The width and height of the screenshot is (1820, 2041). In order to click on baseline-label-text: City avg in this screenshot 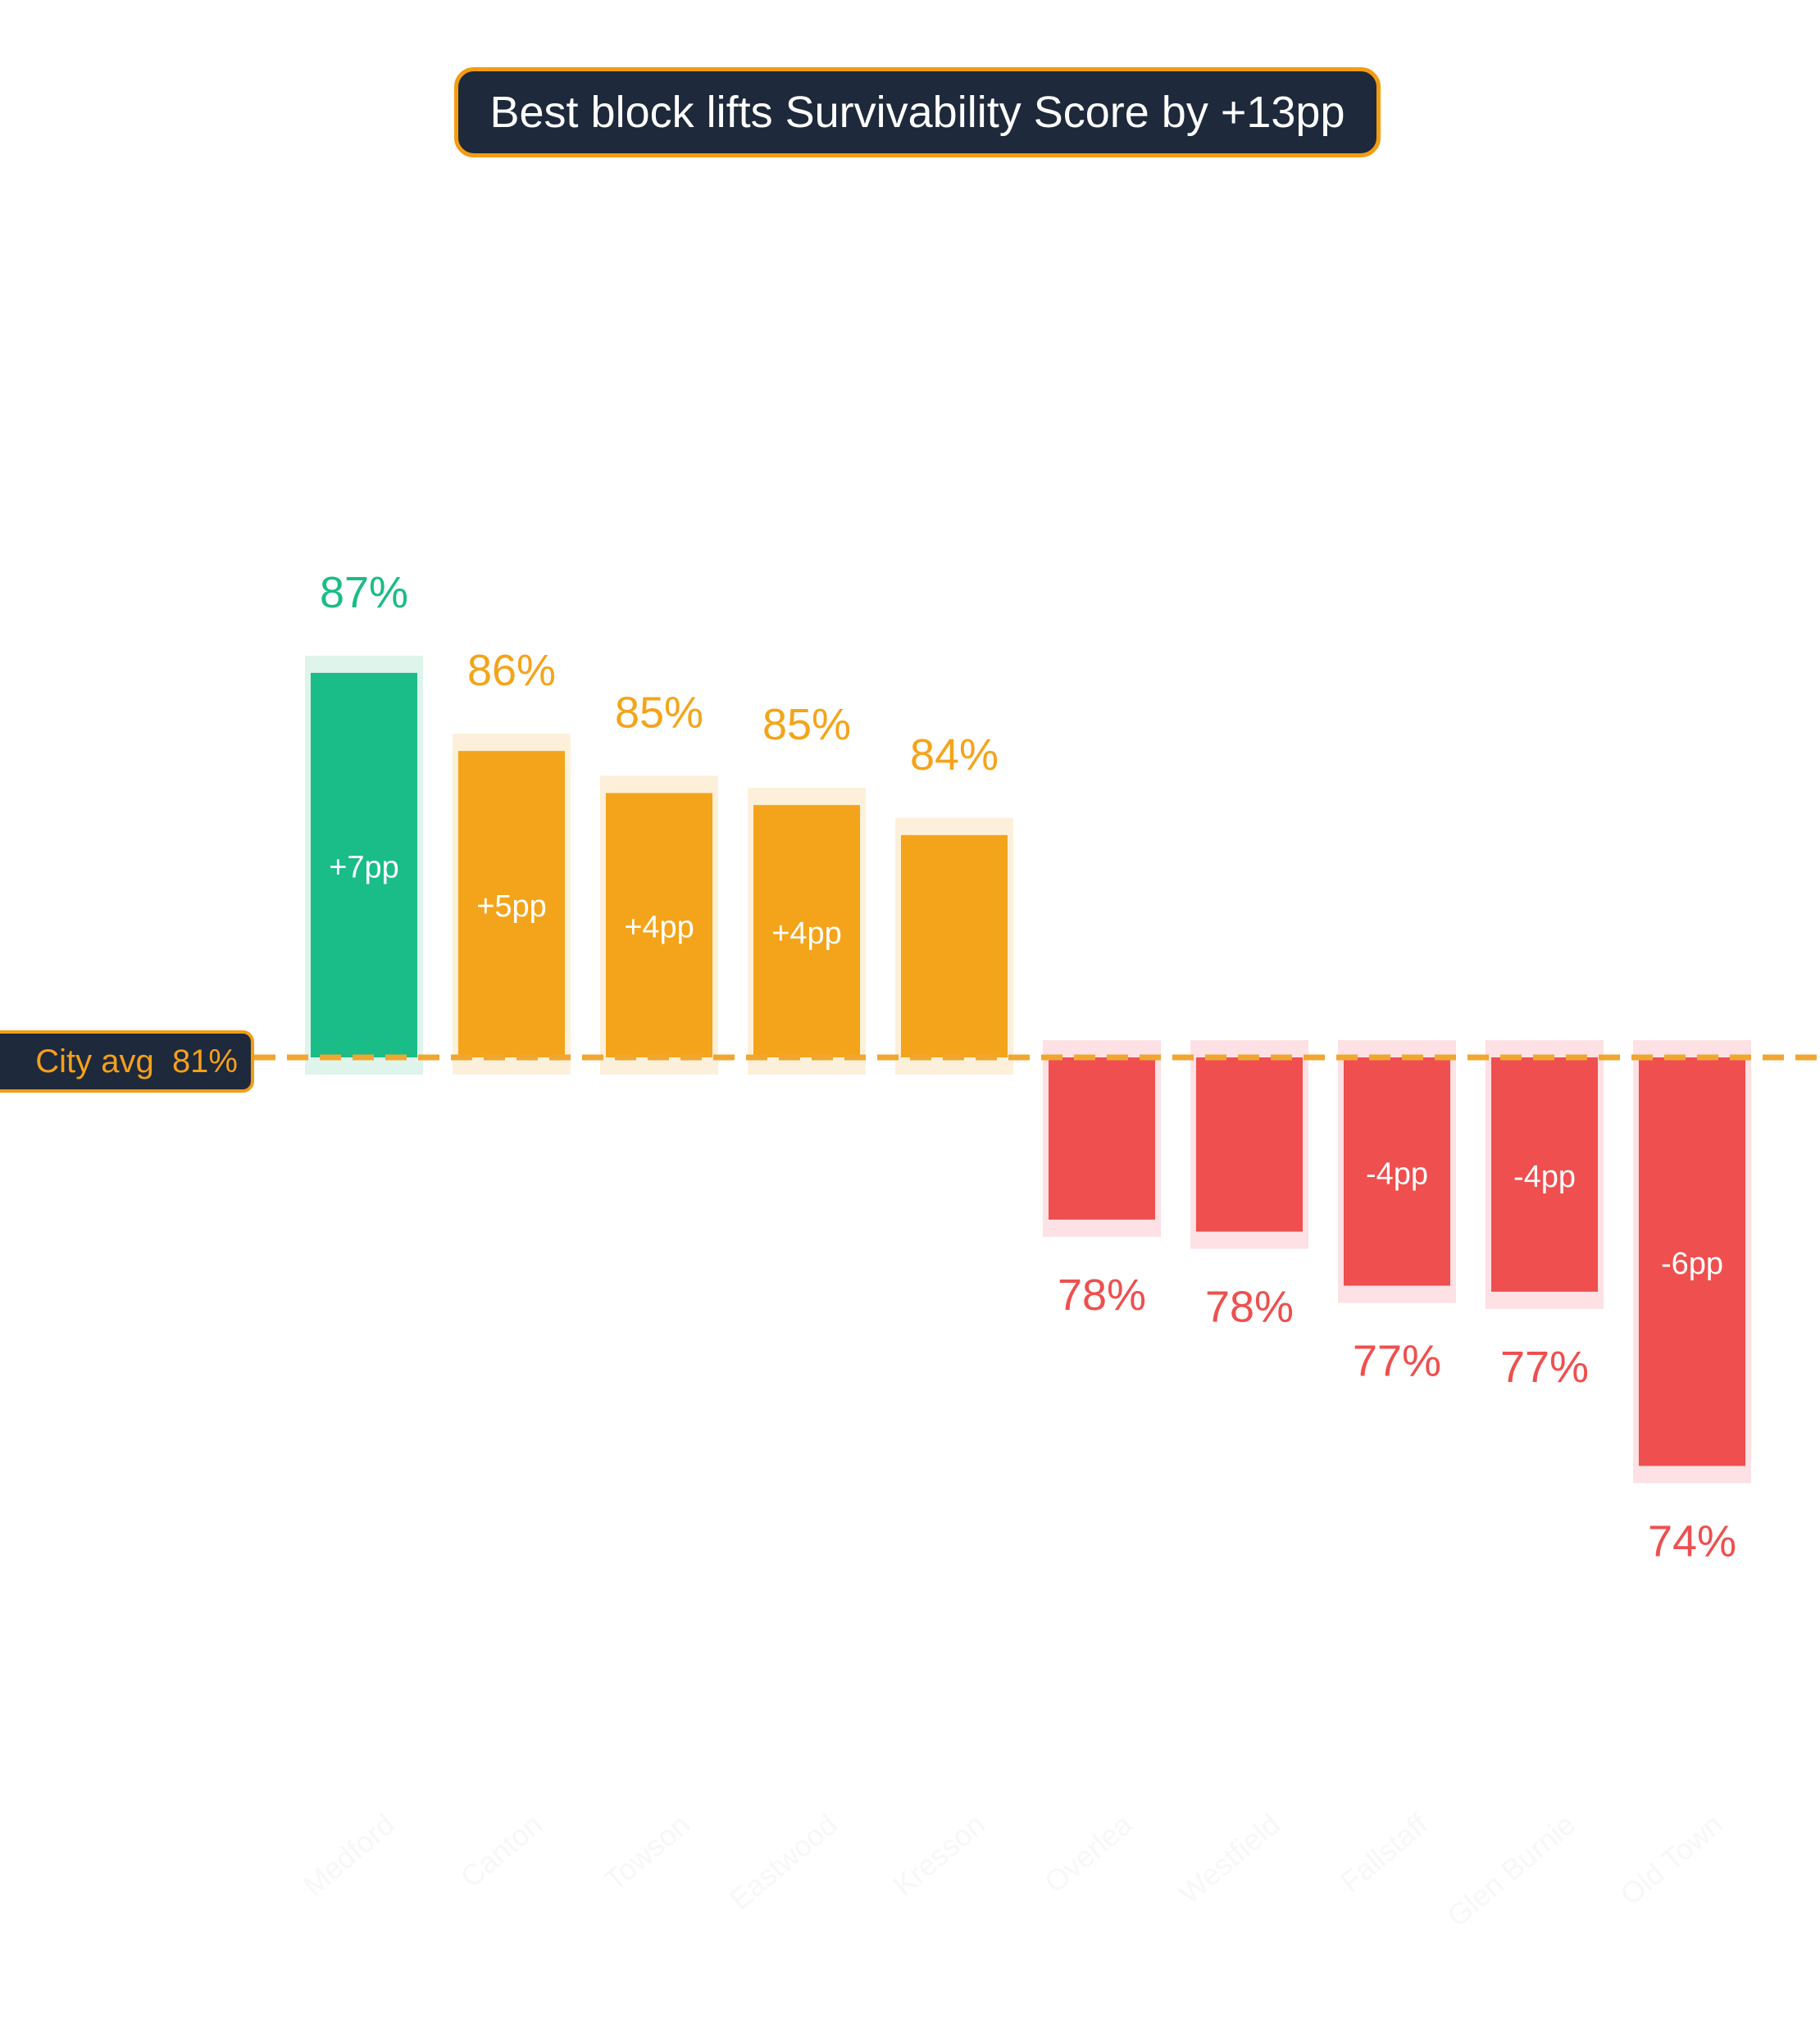, I will do `click(94, 1061)`.